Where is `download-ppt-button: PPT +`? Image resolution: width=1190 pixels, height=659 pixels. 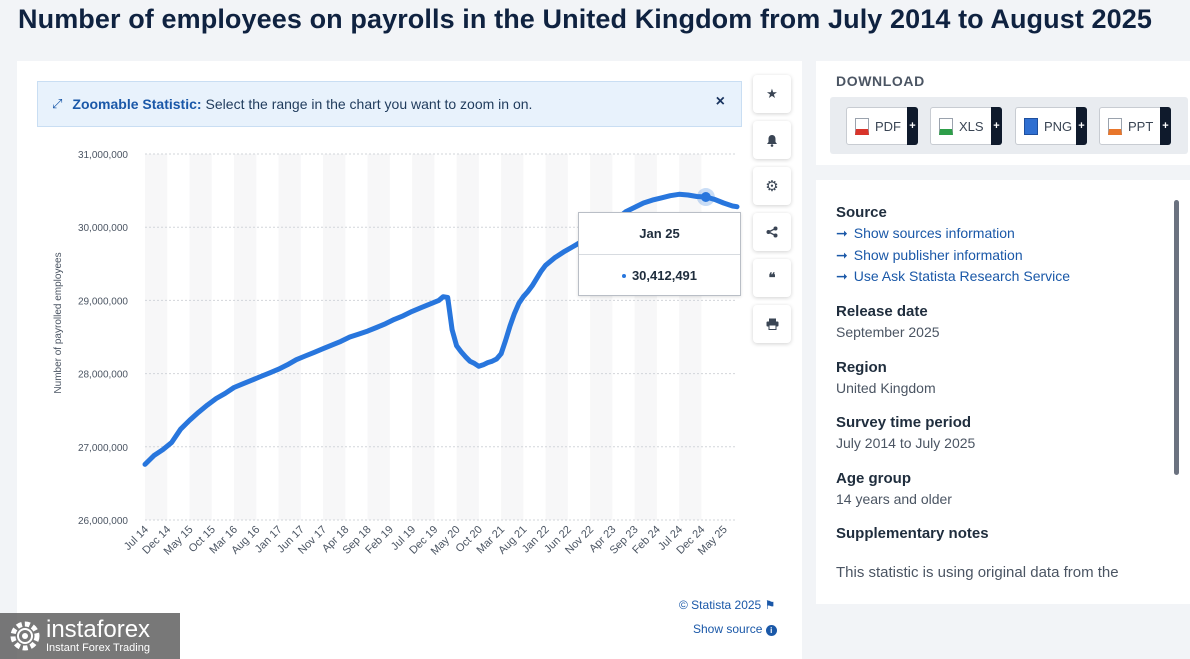 download-ppt-button: PPT + is located at coordinates (1135, 126).